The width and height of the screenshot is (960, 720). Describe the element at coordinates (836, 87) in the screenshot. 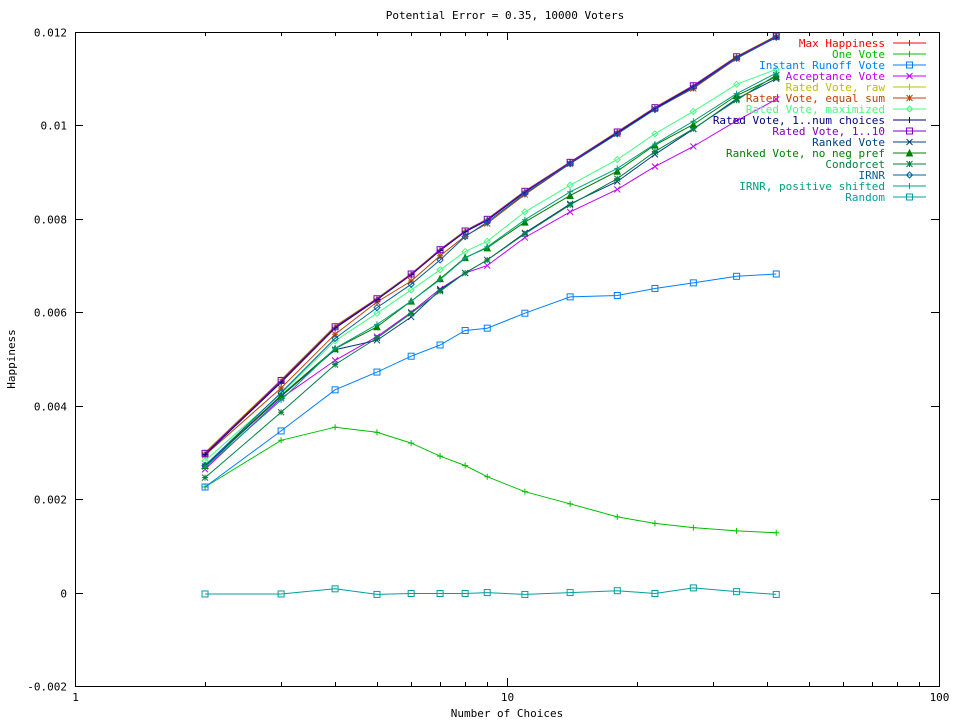

I see `legend-label: Rated Vote, raw` at that location.